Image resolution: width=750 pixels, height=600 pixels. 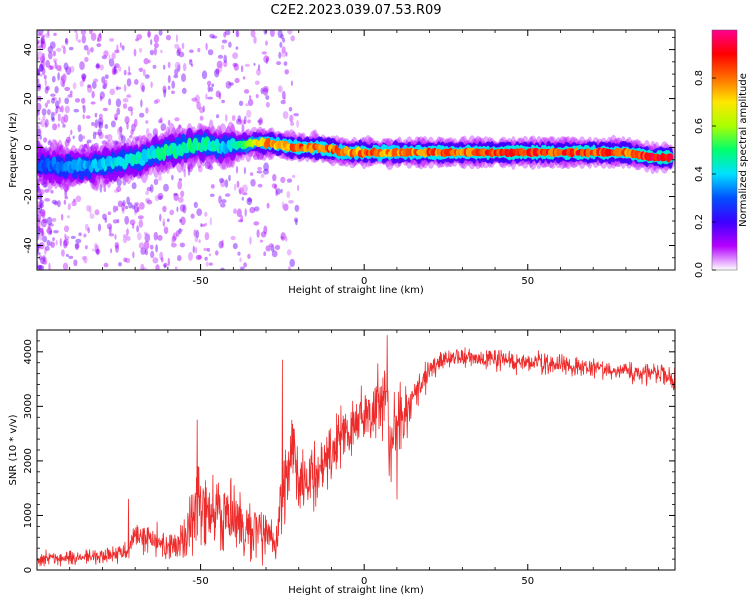 I want to click on snr-x-axis-label: Height of straight line (km), so click(x=356, y=590).